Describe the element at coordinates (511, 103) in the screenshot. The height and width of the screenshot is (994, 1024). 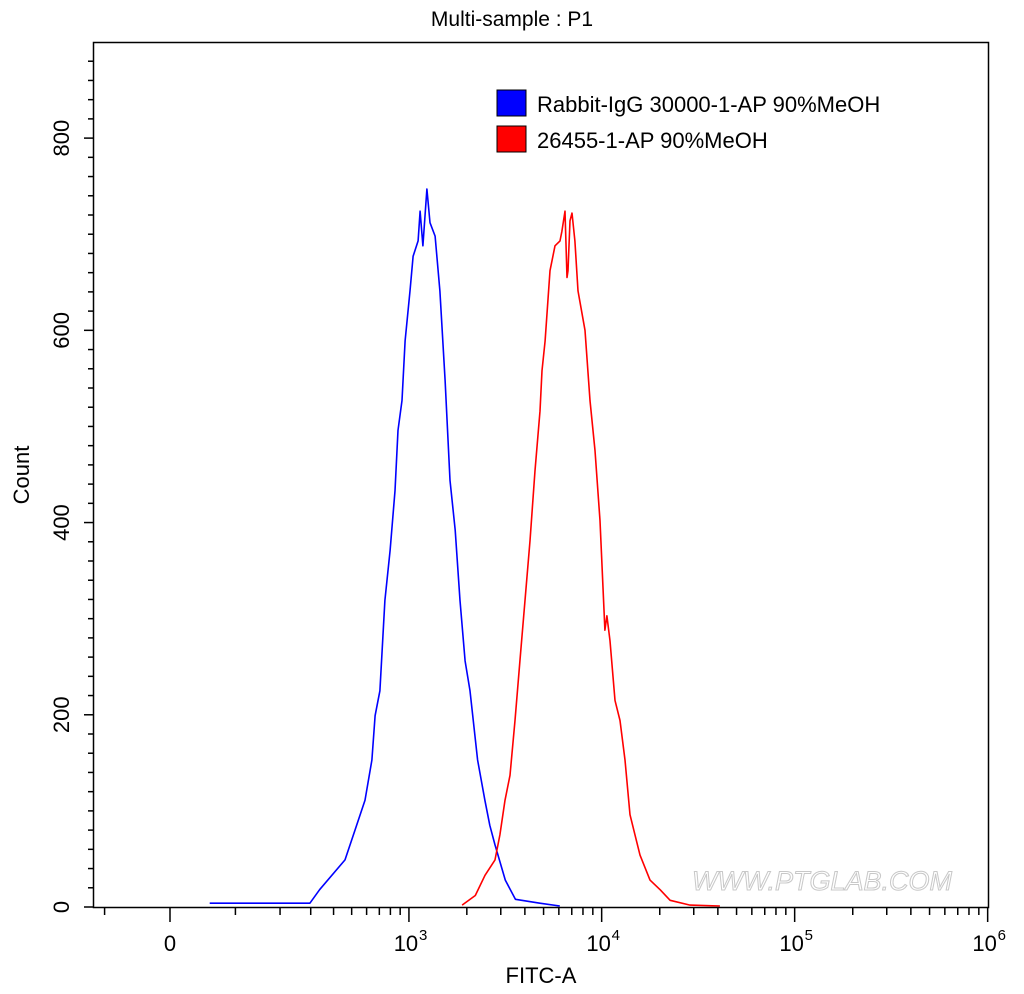
I see `legend-swatch-blue` at that location.